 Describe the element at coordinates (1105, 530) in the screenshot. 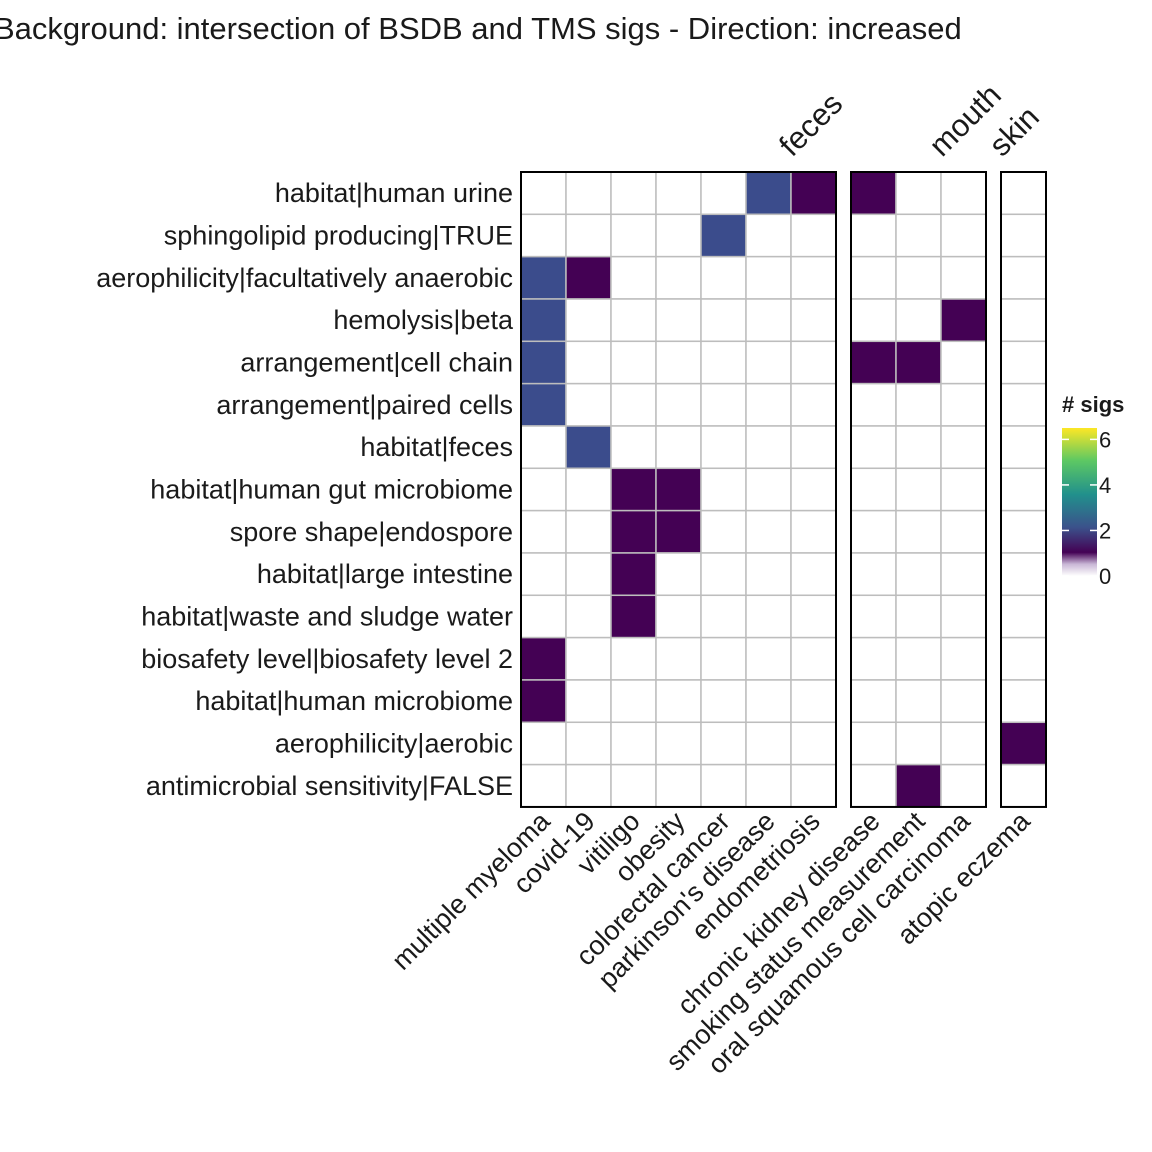

I see `legend-tick-label: 2` at that location.